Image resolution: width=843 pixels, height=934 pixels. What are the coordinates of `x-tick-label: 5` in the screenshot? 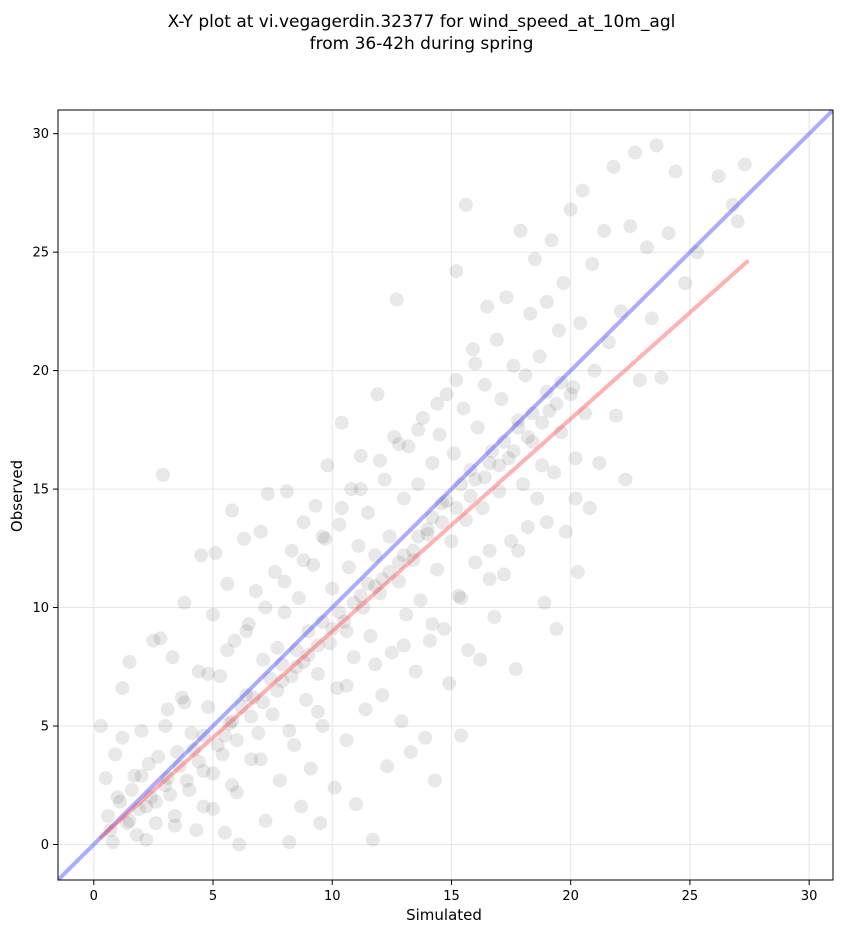 It's located at (213, 896).